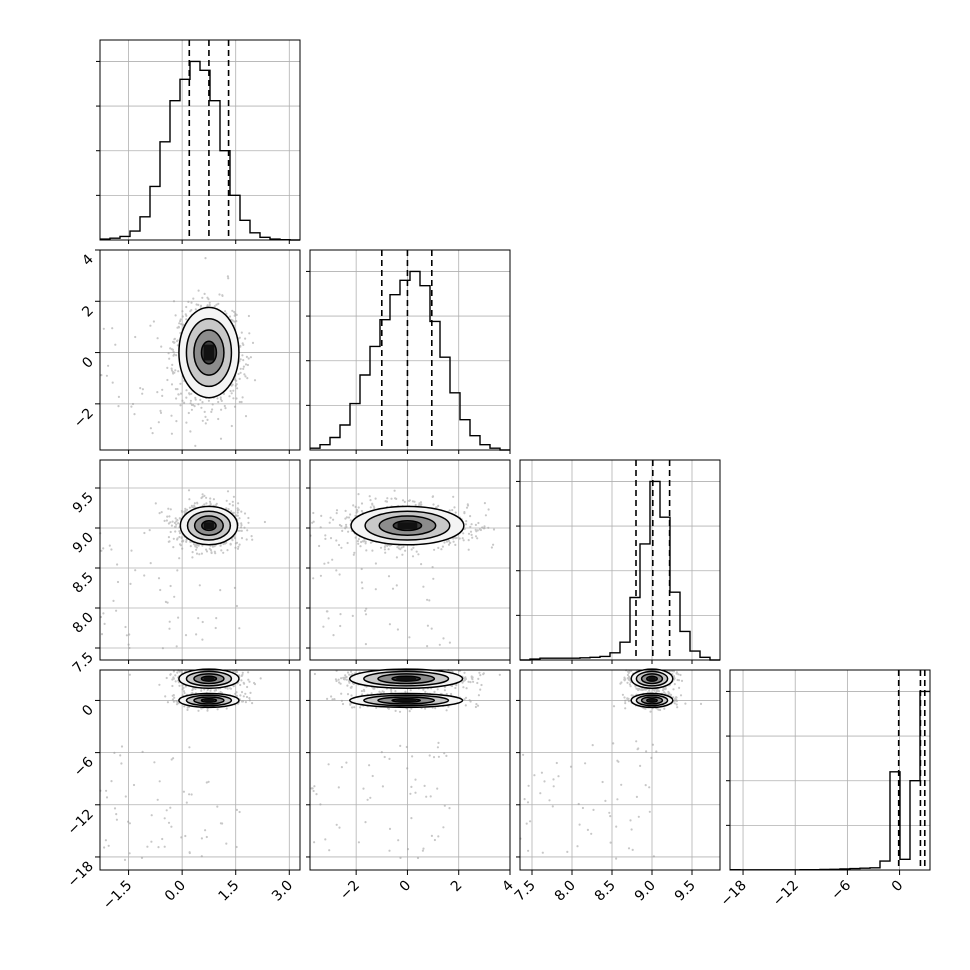 The width and height of the screenshot is (970, 970). I want to click on y-tick-label: −2, so click(84, 418).